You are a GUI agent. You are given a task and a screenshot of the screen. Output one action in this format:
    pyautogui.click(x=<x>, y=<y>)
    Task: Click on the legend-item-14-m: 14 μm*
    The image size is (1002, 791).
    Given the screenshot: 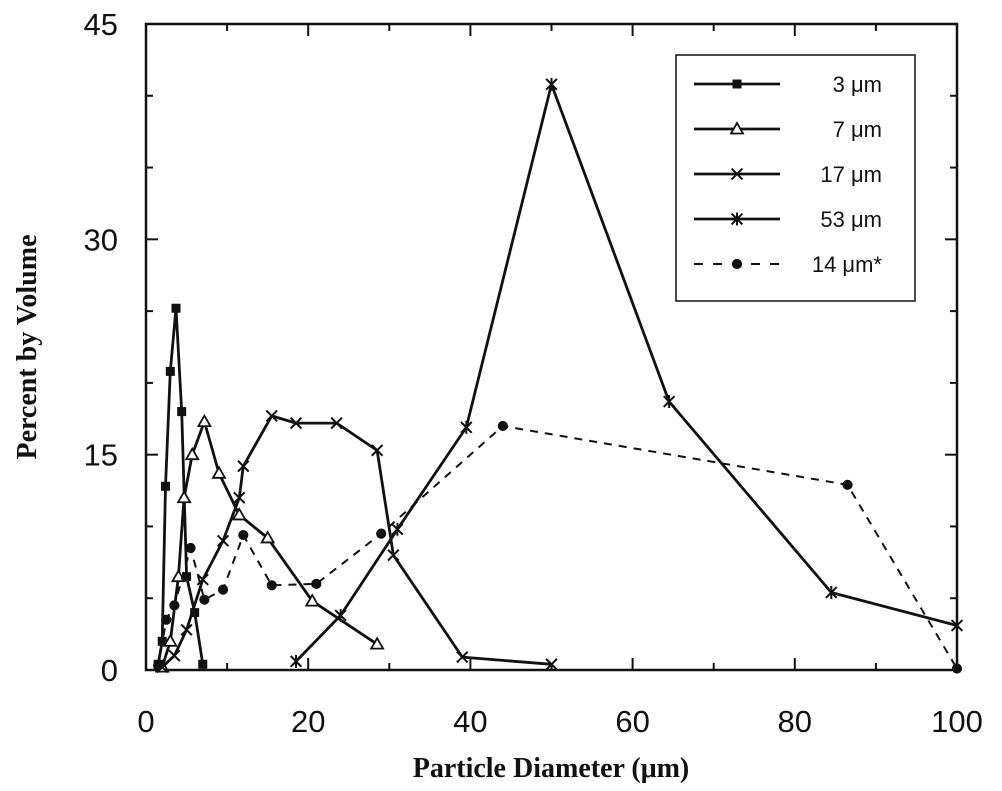 What is the action you would take?
    pyautogui.click(x=788, y=264)
    